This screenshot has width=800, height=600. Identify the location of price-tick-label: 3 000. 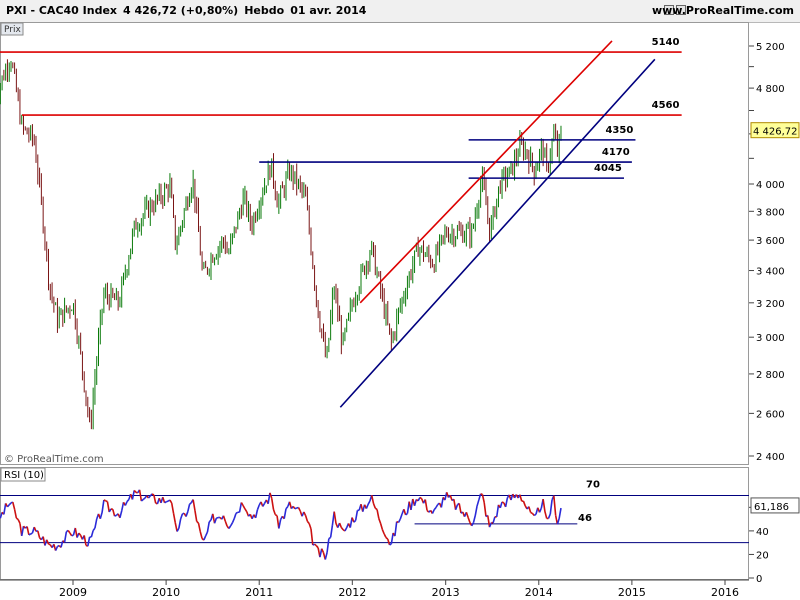
(770, 338).